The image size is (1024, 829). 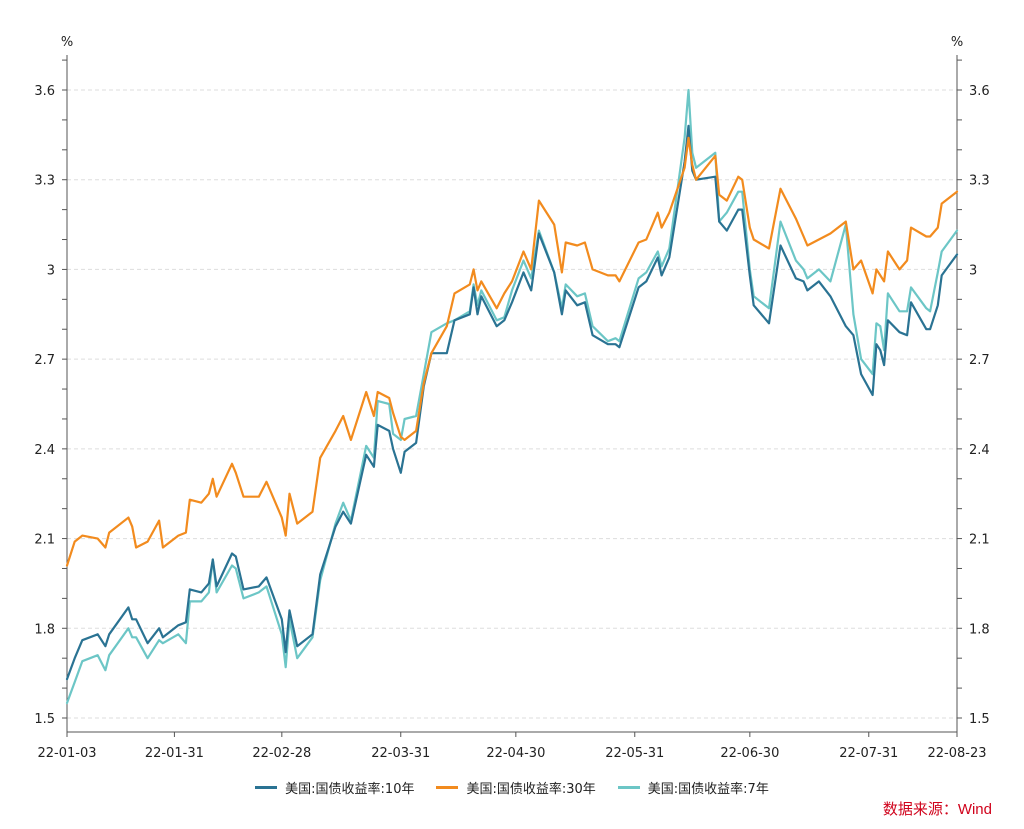 I want to click on y-tick-left-7: 3.6, so click(x=44, y=91).